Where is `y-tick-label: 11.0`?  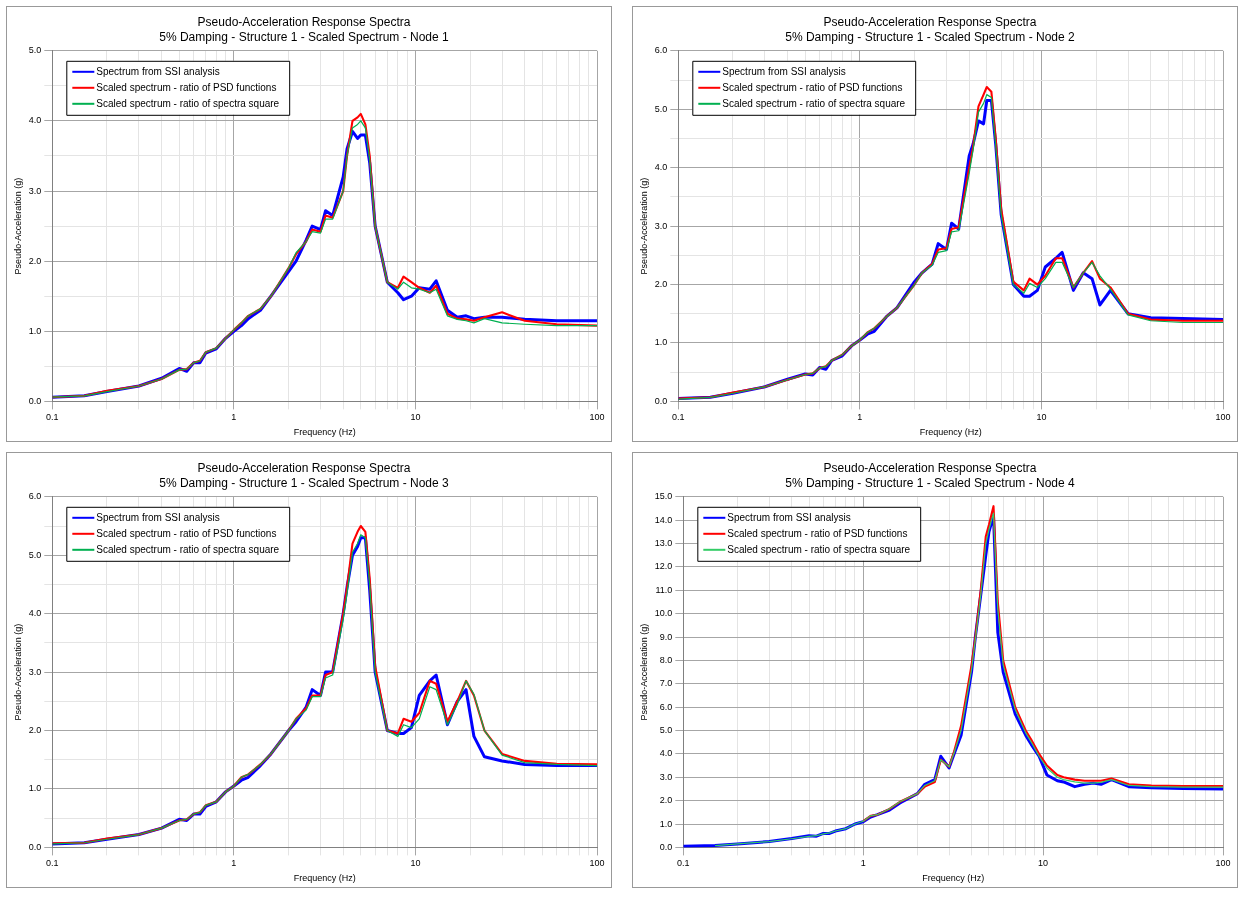
y-tick-label: 11.0 is located at coordinates (664, 589).